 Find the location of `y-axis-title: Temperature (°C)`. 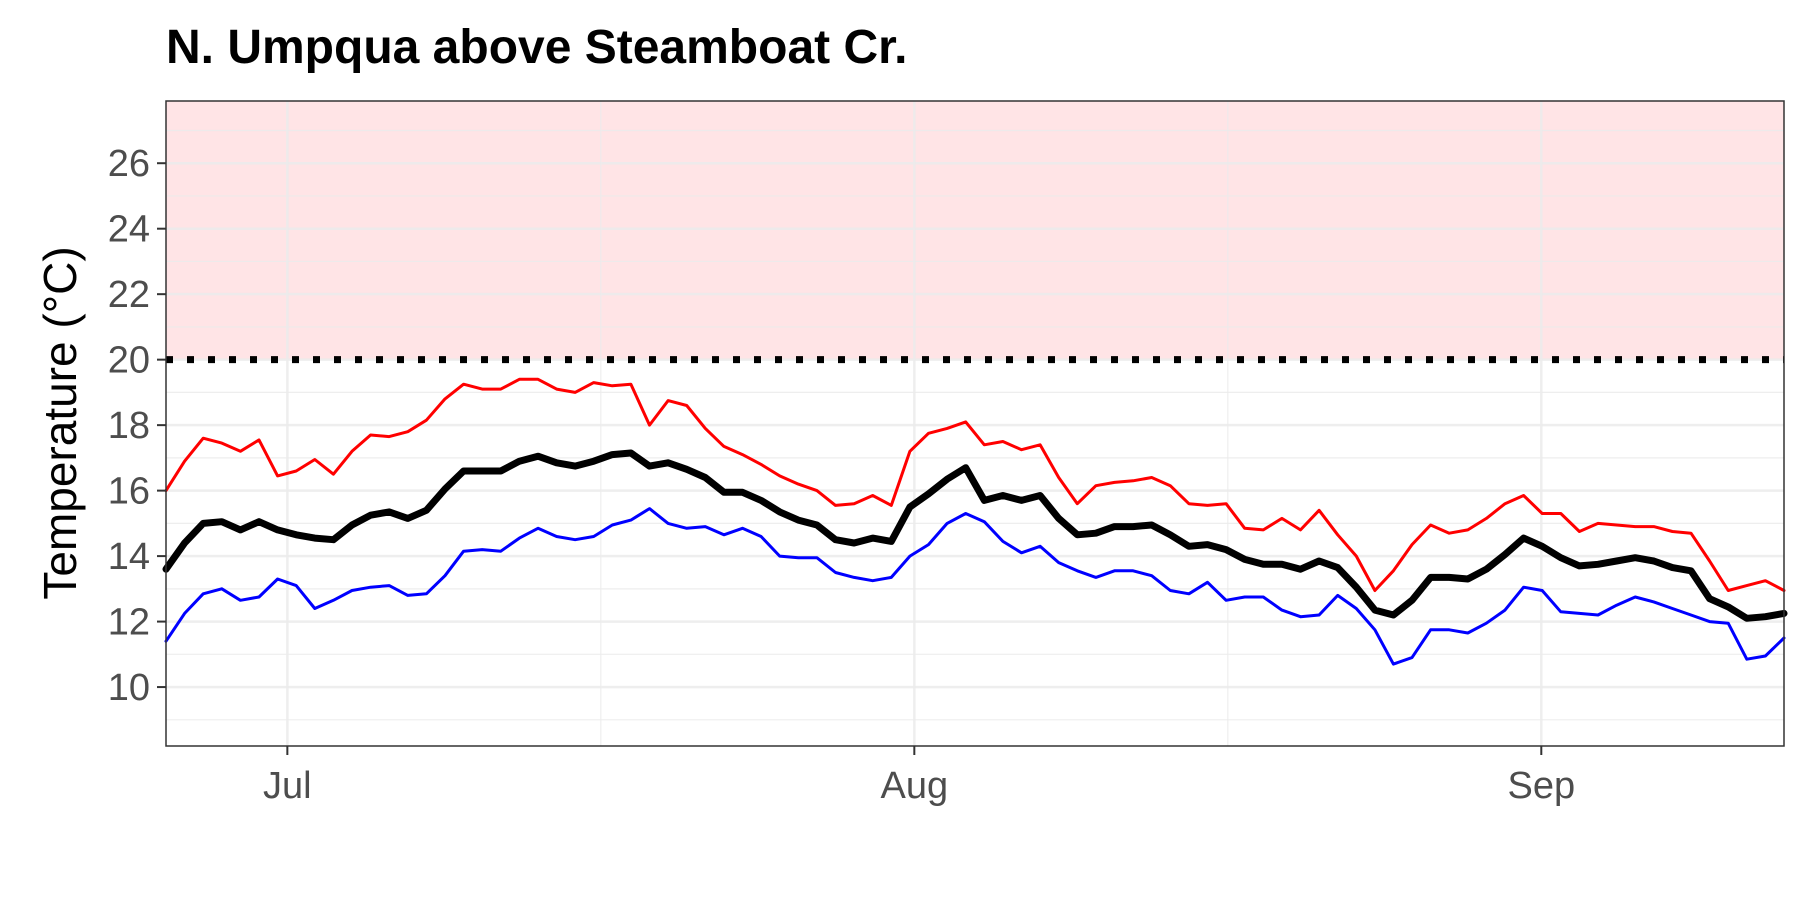

y-axis-title: Temperature (°C) is located at coordinates (60, 422).